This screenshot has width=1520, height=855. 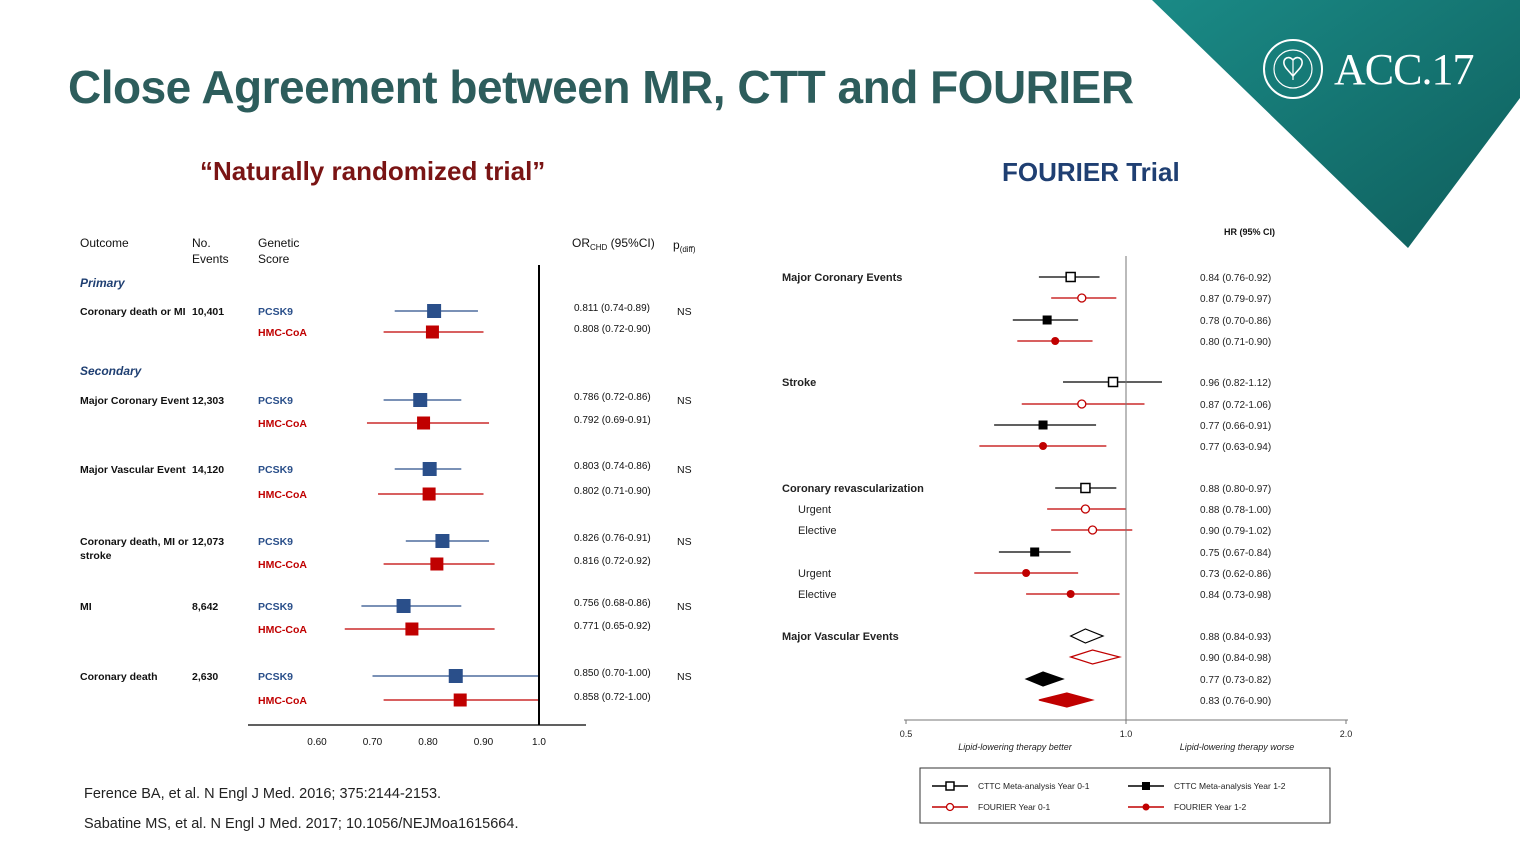 I want to click on or-ci-value: 0.816 (0.72-0.92), so click(x=612, y=561).